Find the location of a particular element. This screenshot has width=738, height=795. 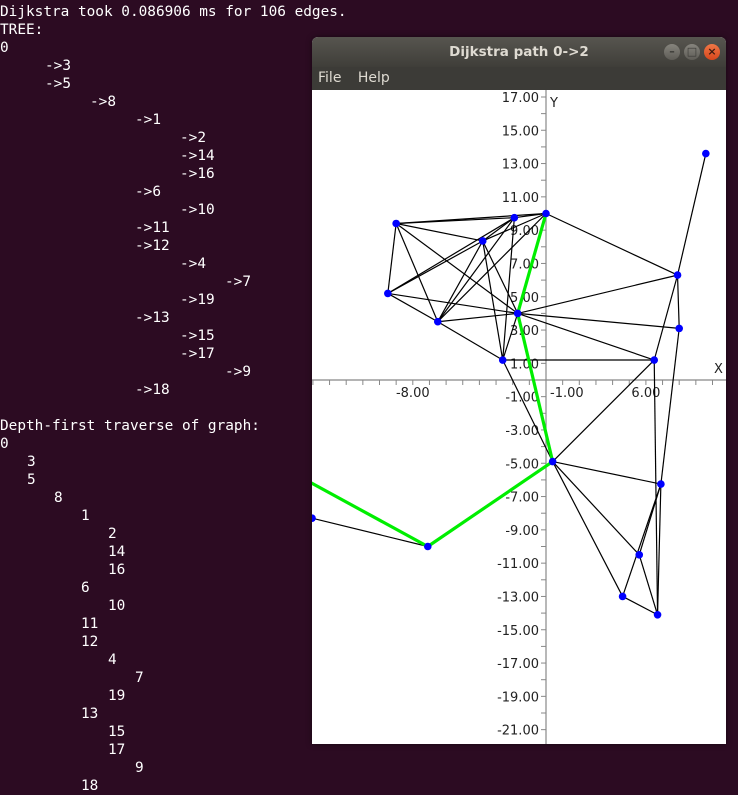

tree-item: ->4 is located at coordinates (193, 264).